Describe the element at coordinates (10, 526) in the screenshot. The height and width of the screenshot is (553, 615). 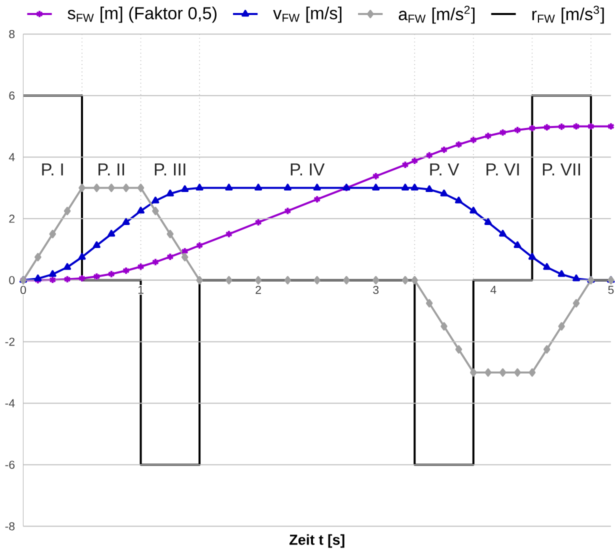
I see `y-tick-label: -8` at that location.